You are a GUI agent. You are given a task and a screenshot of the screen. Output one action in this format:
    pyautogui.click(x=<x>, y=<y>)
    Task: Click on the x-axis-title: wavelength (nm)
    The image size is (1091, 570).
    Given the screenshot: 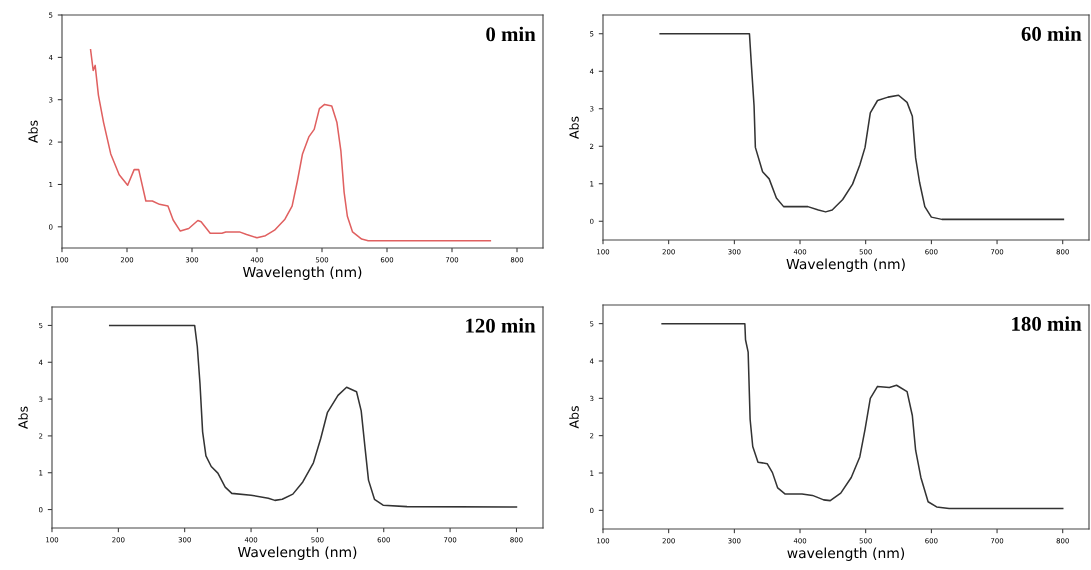 What is the action you would take?
    pyautogui.click(x=846, y=554)
    